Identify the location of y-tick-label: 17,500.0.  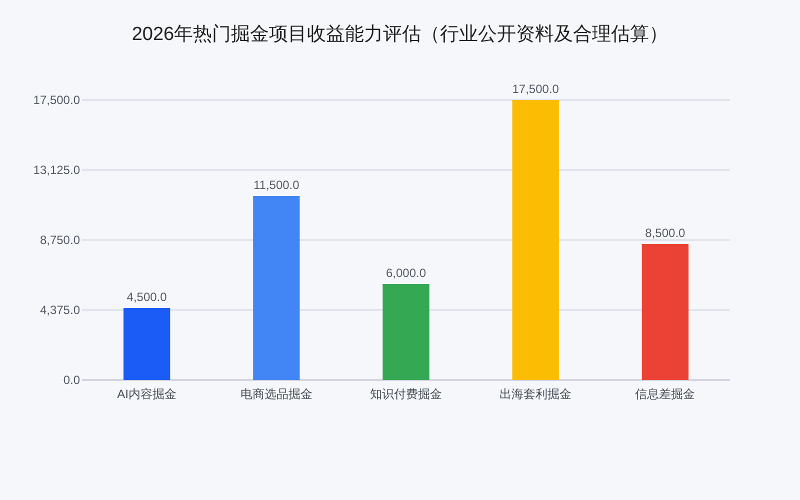
(56, 100).